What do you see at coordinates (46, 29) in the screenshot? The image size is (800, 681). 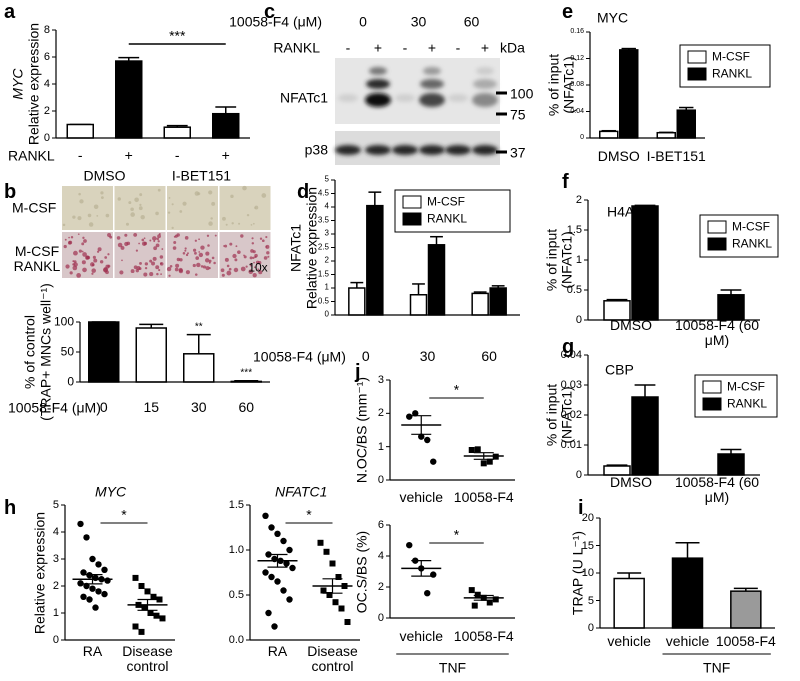 I see `y-tick-label: 8` at bounding box center [46, 29].